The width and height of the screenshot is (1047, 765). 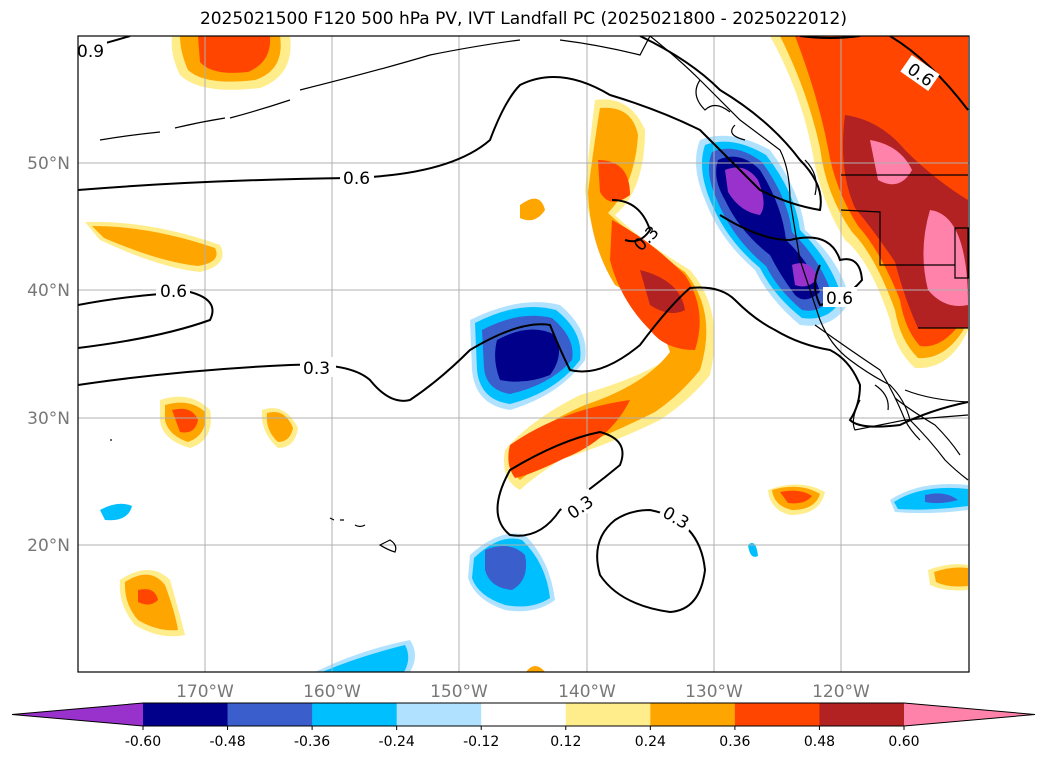 What do you see at coordinates (316, 369) in the screenshot?
I see `contour-label: 0.3` at bounding box center [316, 369].